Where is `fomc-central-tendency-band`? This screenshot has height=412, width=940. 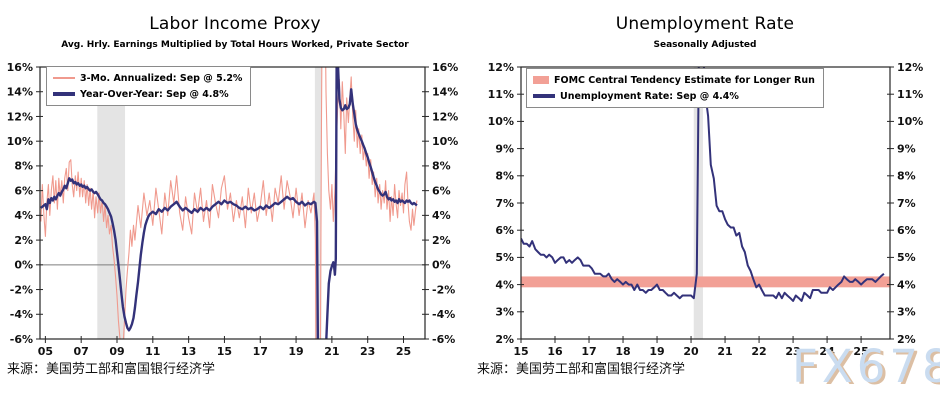
fomc-central-tendency-band is located at coordinates (705, 282).